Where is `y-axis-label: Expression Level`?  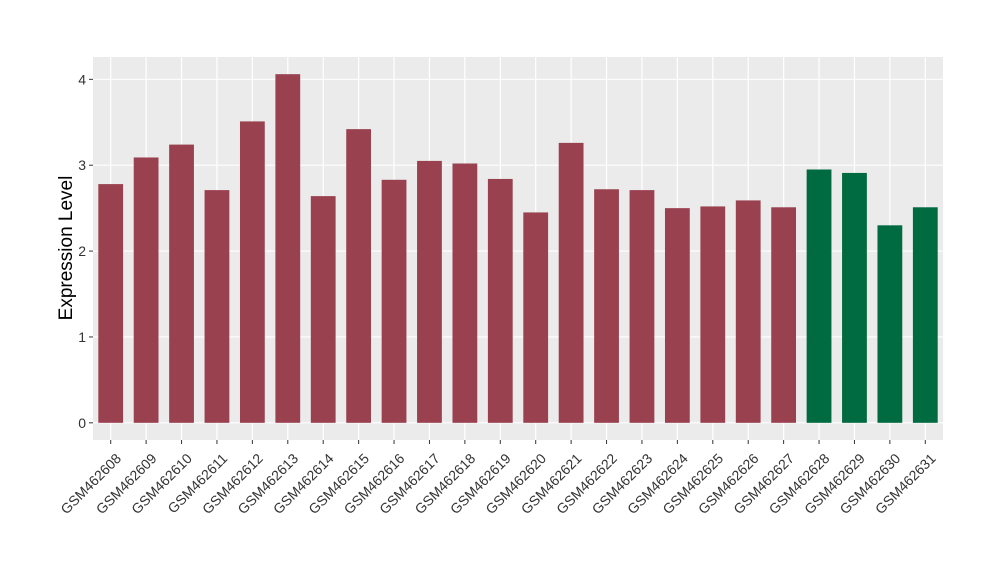 y-axis-label: Expression Level is located at coordinates (66, 248).